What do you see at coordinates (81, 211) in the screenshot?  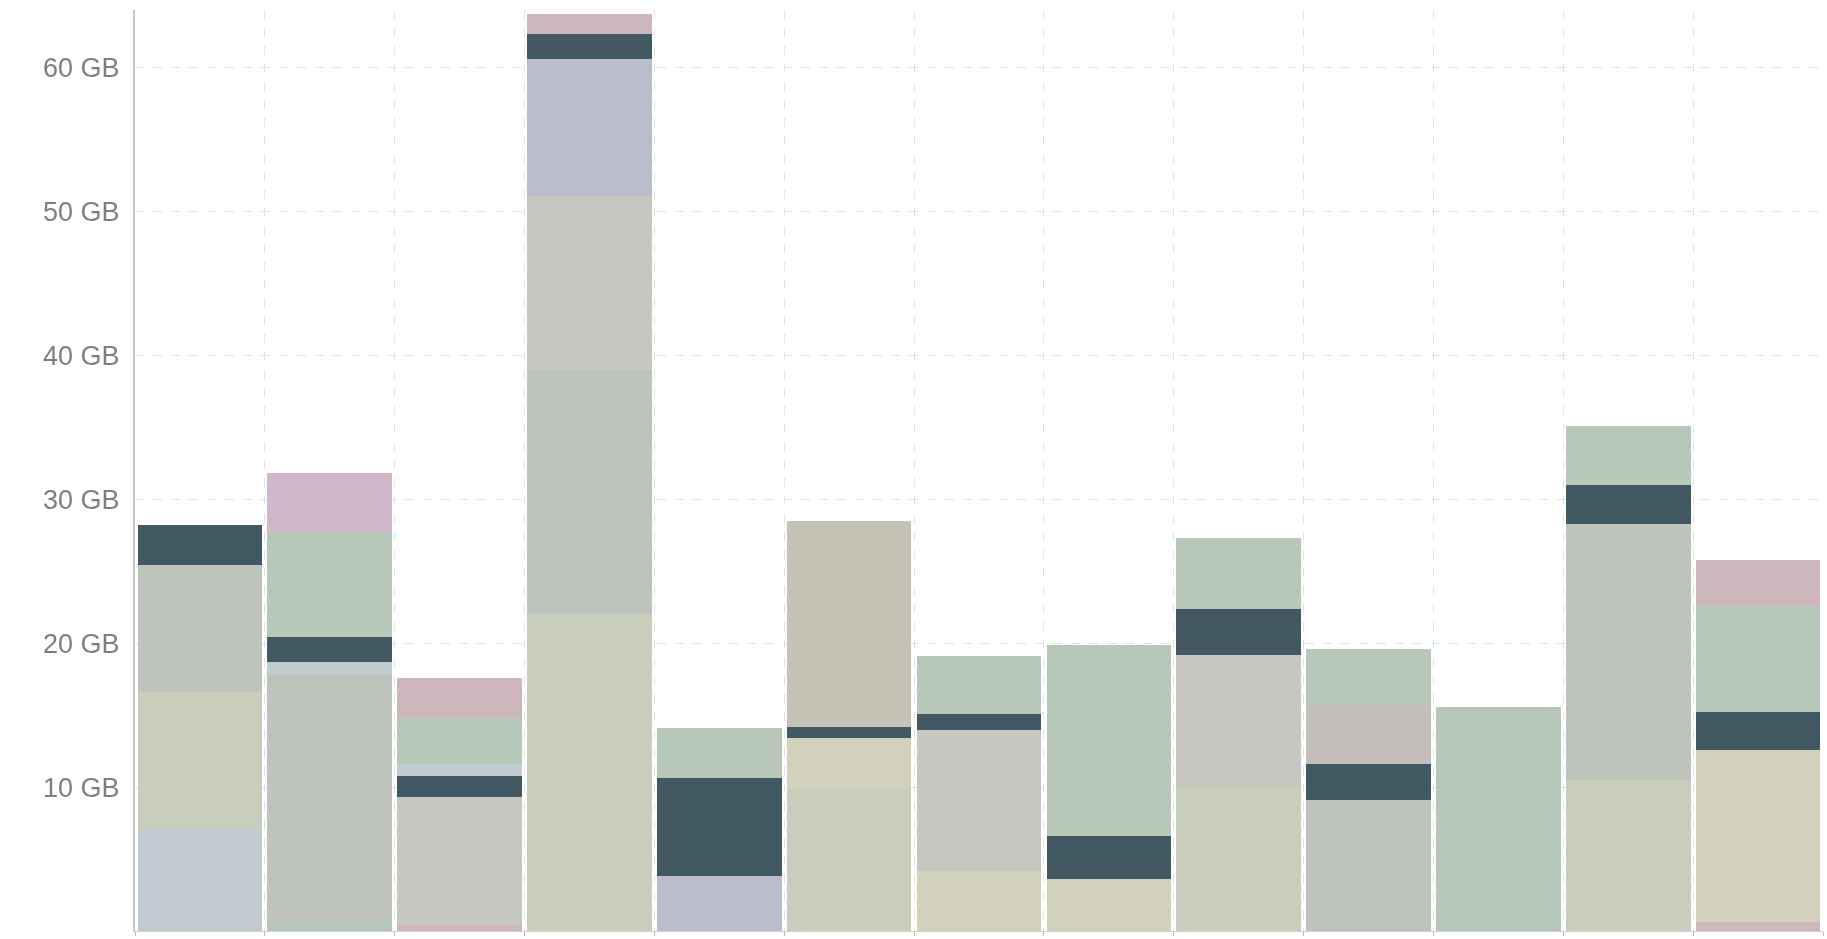 I see `y-tick-label: 50 GB` at bounding box center [81, 211].